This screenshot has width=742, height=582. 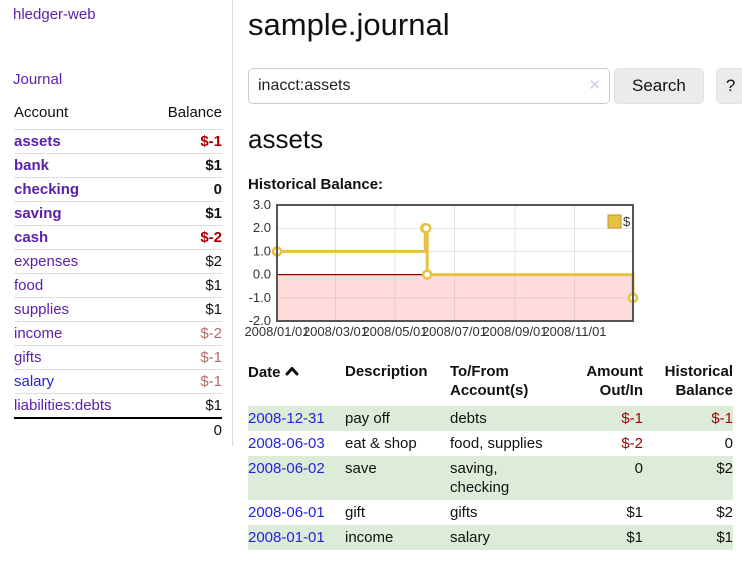 What do you see at coordinates (118, 117) in the screenshot?
I see `accounts-header-row: Account Balance` at bounding box center [118, 117].